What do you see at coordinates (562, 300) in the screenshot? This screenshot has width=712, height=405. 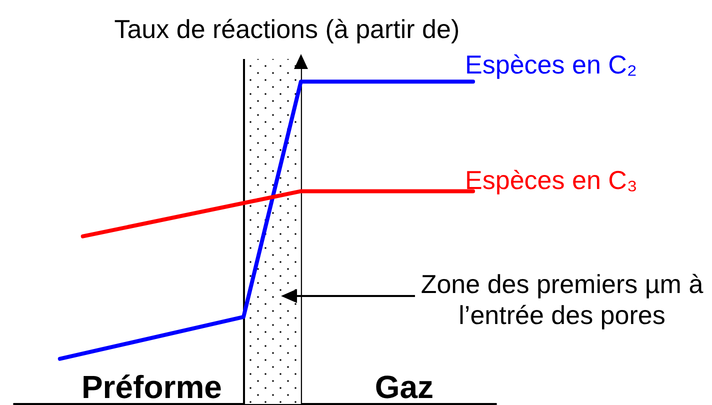 I see `annotation: Zone des premiers µm à l’entrée des pores` at bounding box center [562, 300].